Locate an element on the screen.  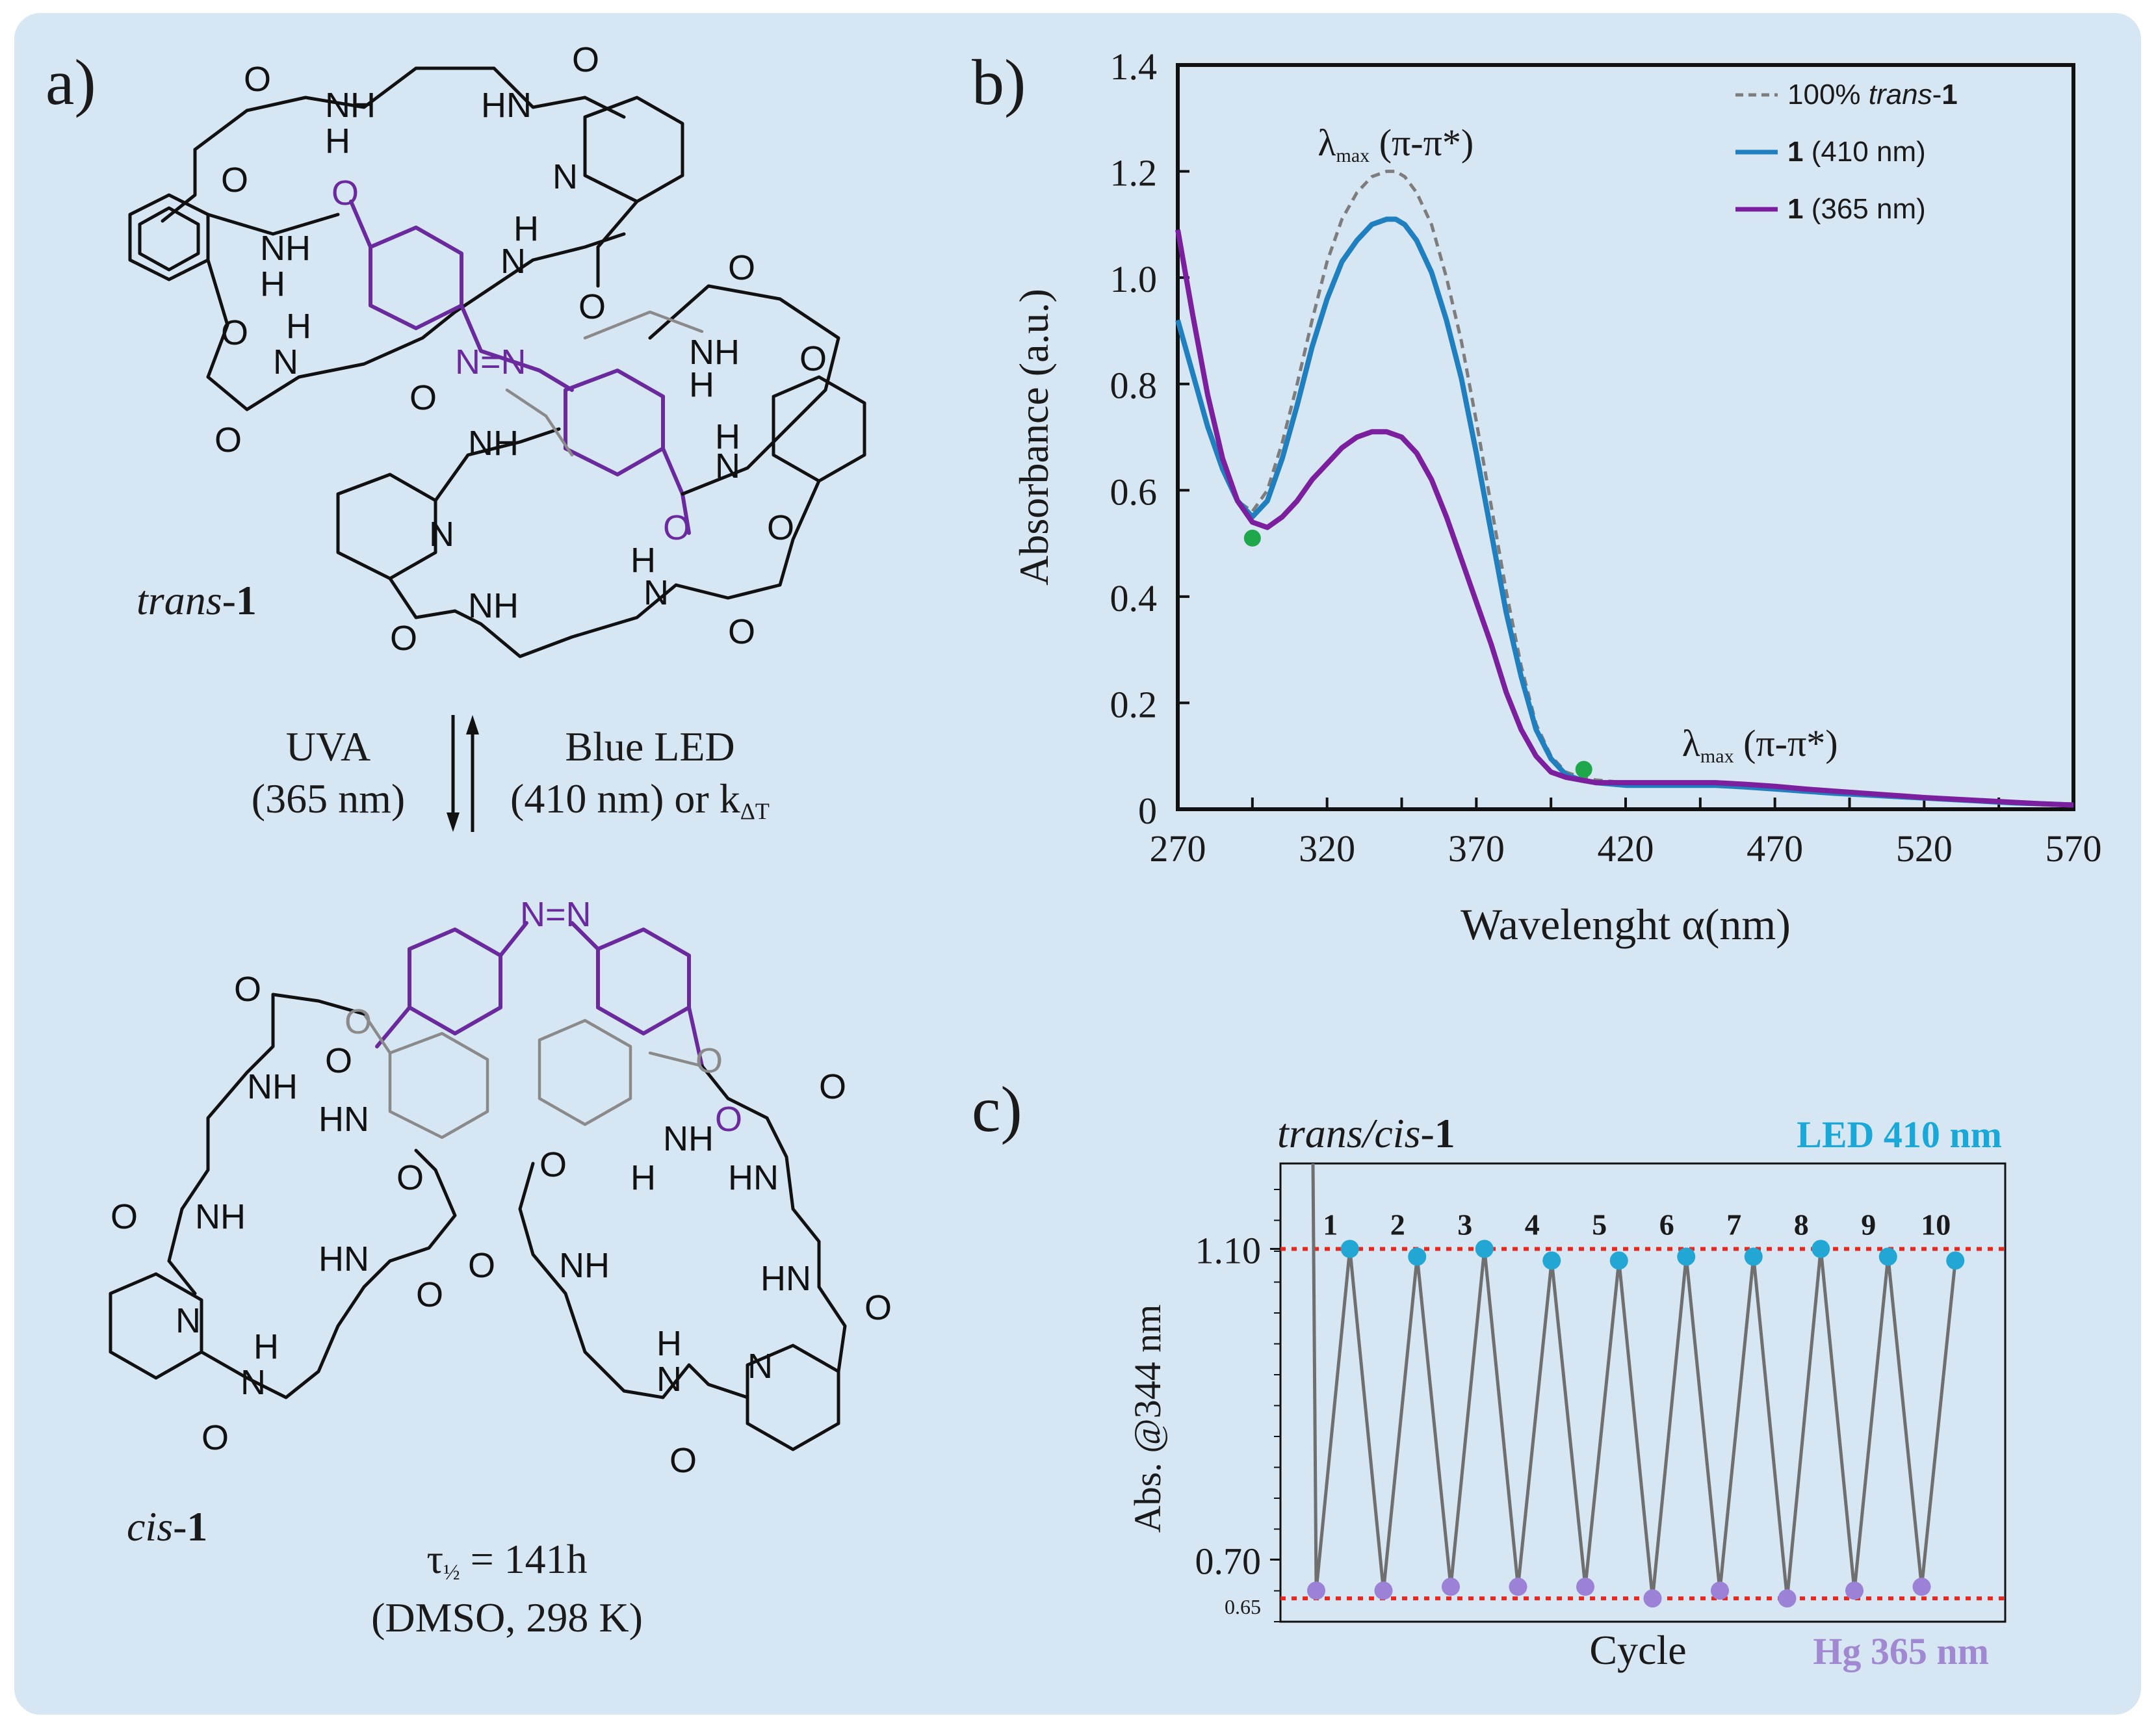
legend-entry: 1 (365 nm) is located at coordinates (1857, 209).